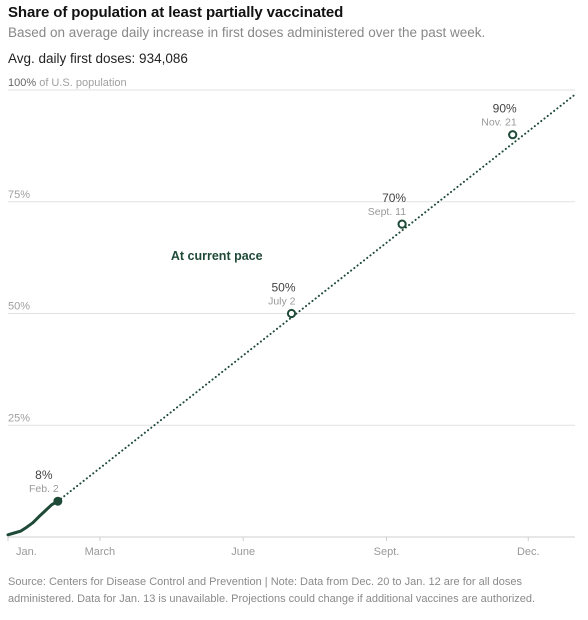 The width and height of the screenshot is (588, 620). Describe the element at coordinates (499, 123) in the screenshot. I see `milestone-date: Nov. 21` at that location.